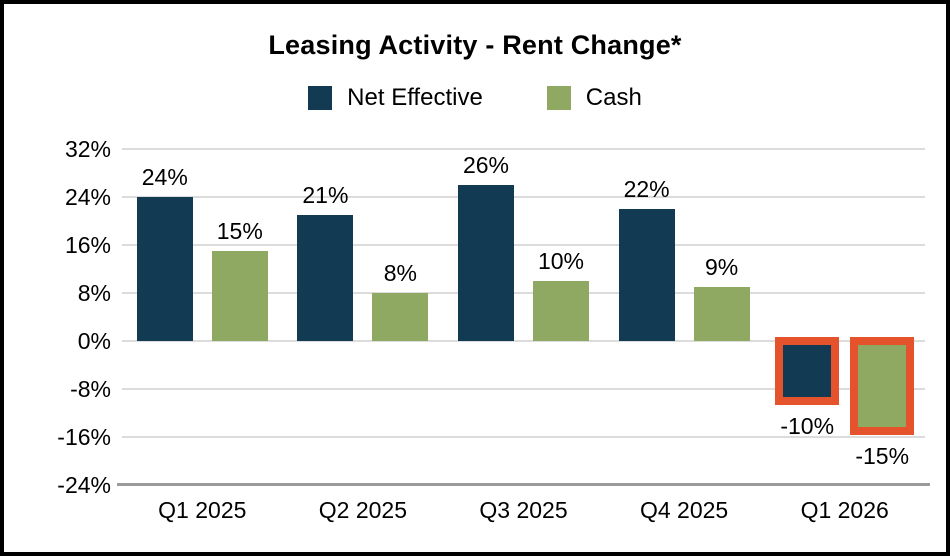 Image resolution: width=950 pixels, height=556 pixels. I want to click on bar-value-label-cash-q1-2025: 15%, so click(239, 231).